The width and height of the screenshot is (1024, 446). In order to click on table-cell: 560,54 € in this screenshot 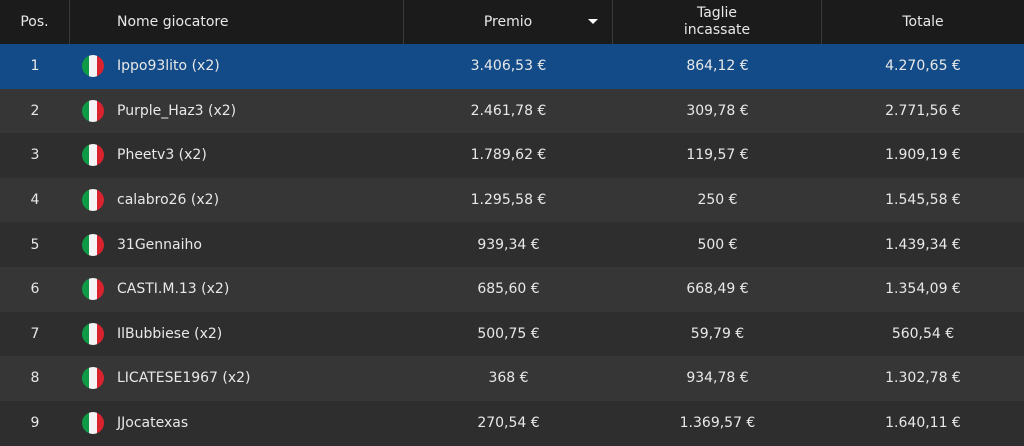, I will do `click(923, 334)`.